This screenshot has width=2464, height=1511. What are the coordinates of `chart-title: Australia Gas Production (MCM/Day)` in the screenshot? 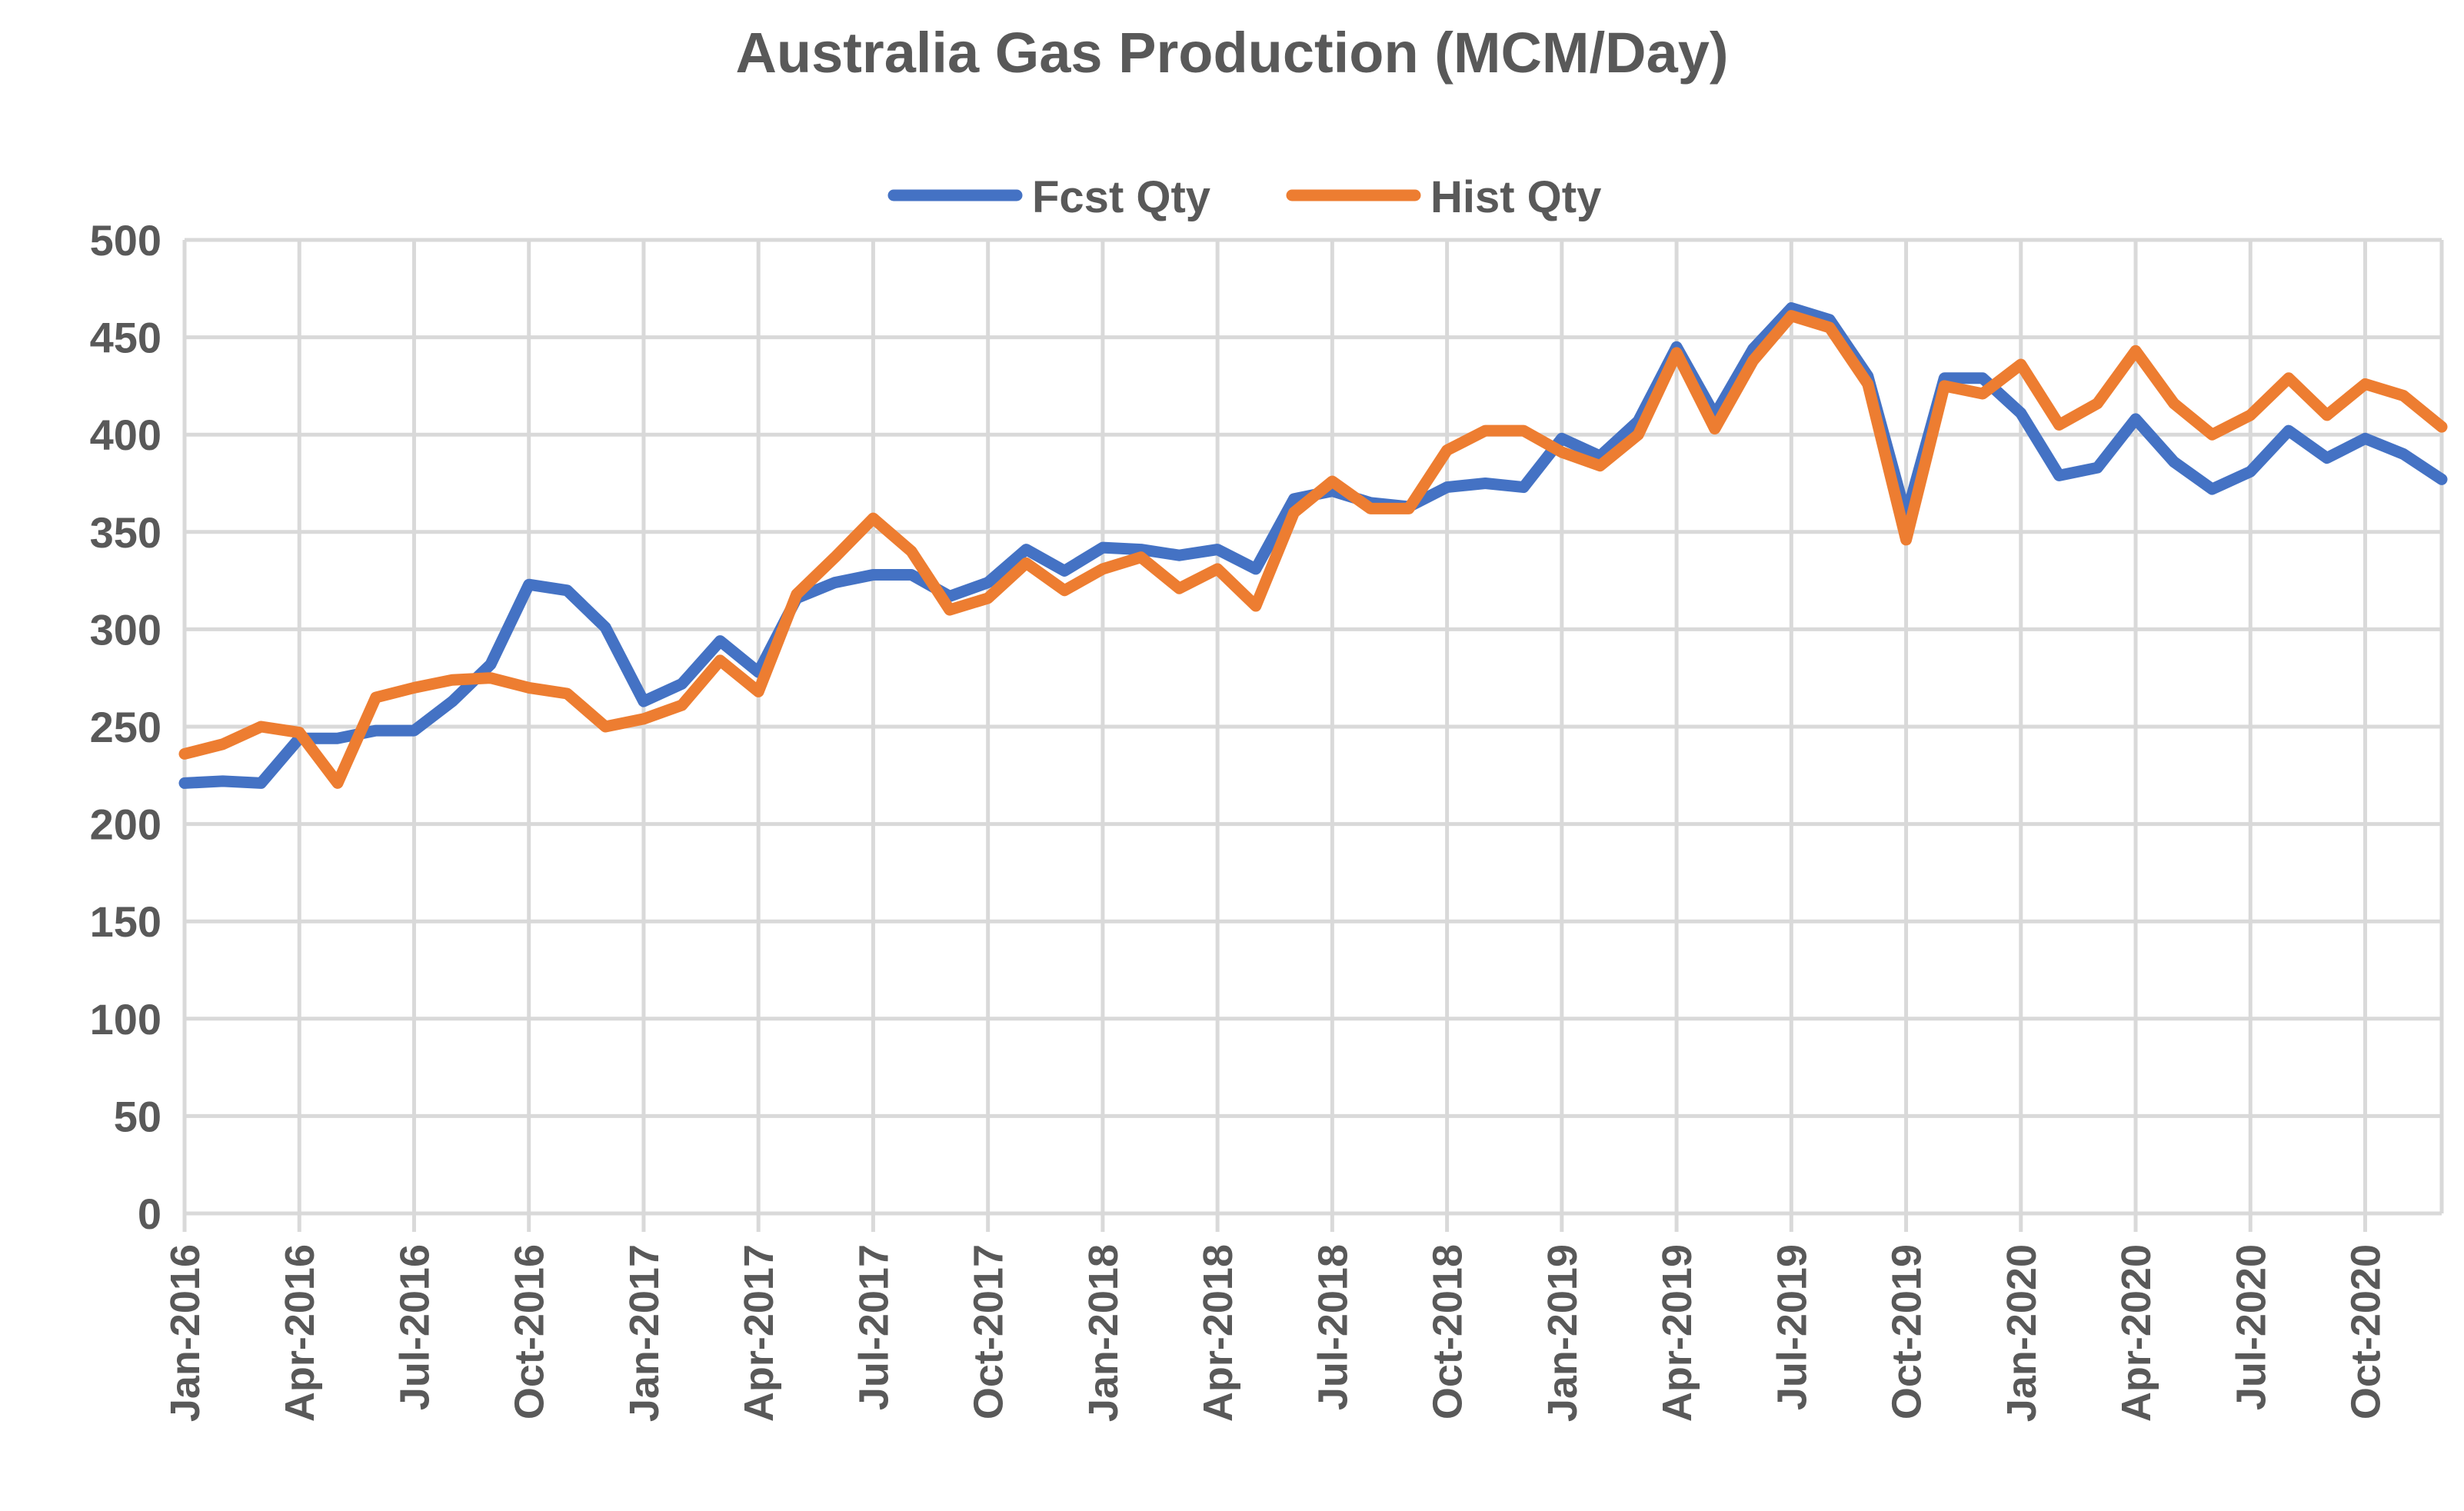 It's located at (1231, 53).